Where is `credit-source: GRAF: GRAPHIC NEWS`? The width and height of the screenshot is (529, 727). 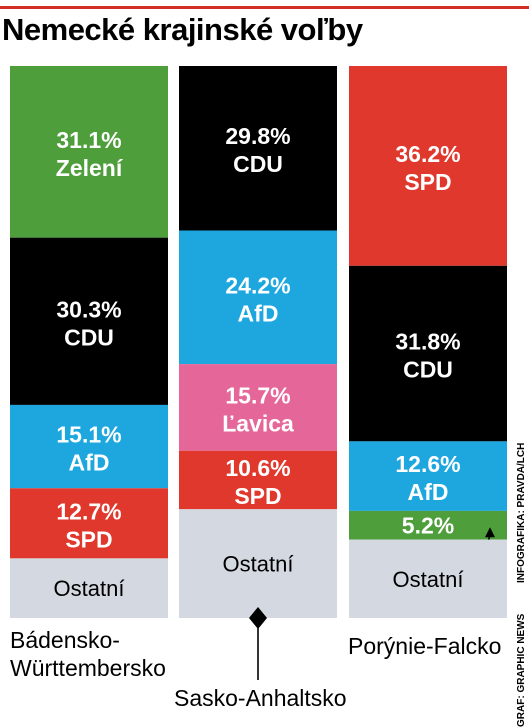
credit-source: GRAF: GRAPHIC NEWS is located at coordinates (521, 670).